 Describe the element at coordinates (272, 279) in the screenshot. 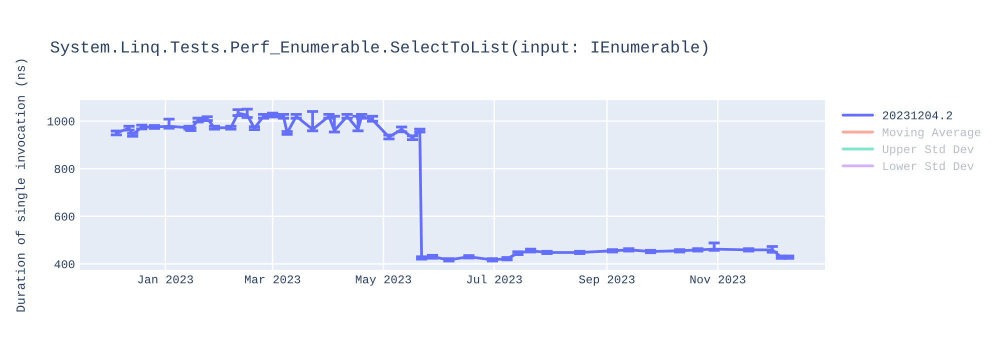

I see `x-tick-label: Mar 2023` at that location.